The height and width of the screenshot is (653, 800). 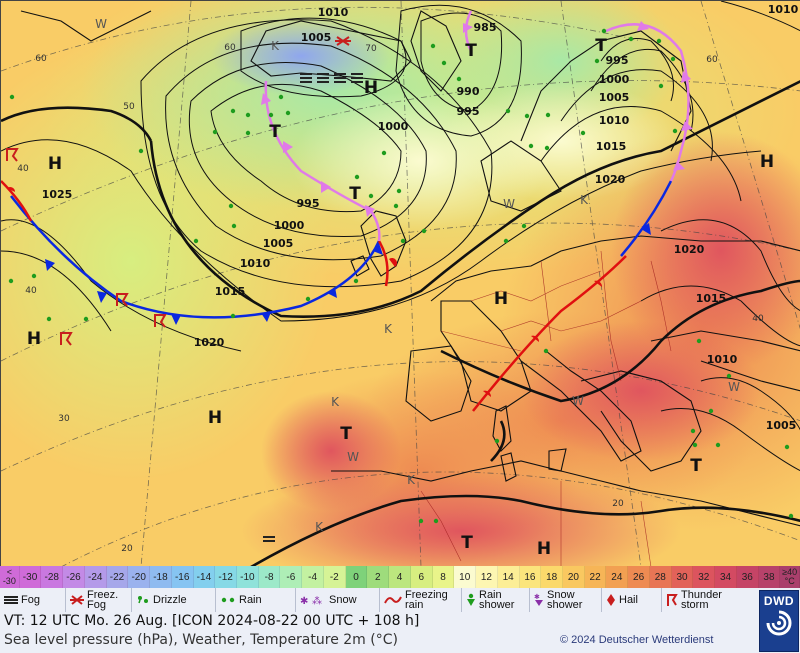 I want to click on scale-cell: 0, so click(x=356, y=577).